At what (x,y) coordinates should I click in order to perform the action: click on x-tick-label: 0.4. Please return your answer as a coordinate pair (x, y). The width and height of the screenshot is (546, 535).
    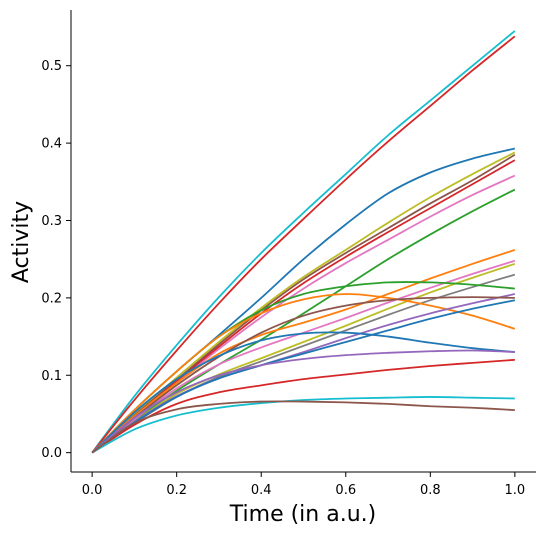
    Looking at the image, I should click on (261, 490).